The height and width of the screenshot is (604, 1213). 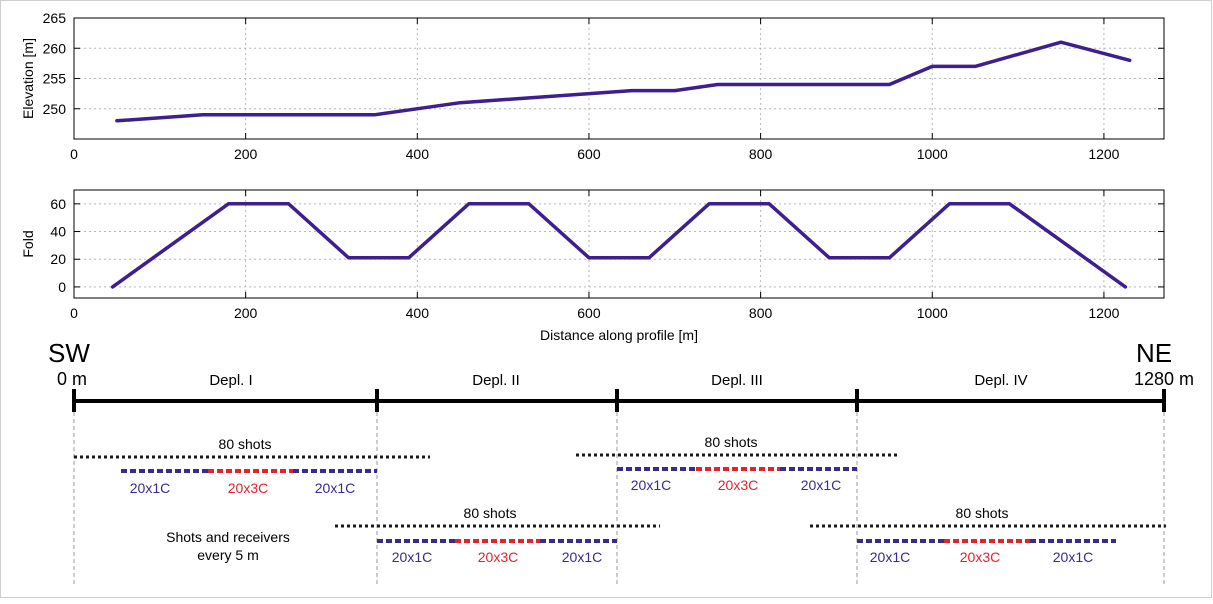 I want to click on elevation-x-tick-label: 1200, so click(x=1103, y=154).